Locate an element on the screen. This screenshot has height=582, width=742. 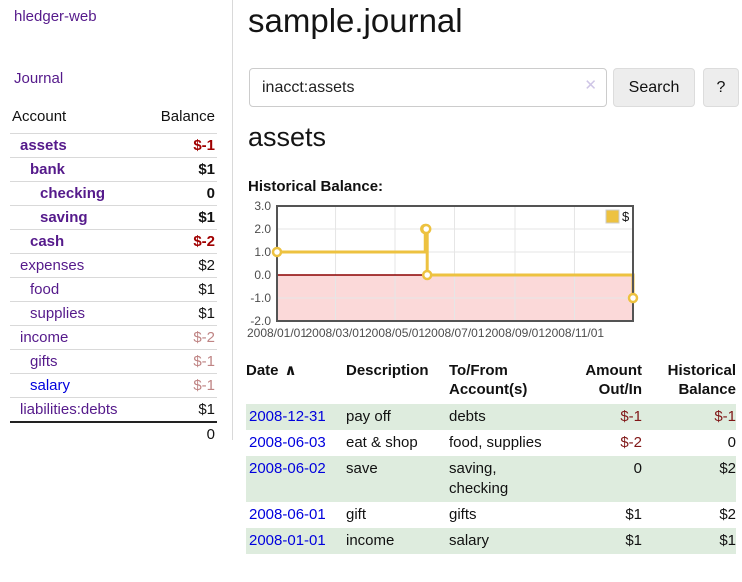
description-cell: income is located at coordinates (370, 540).